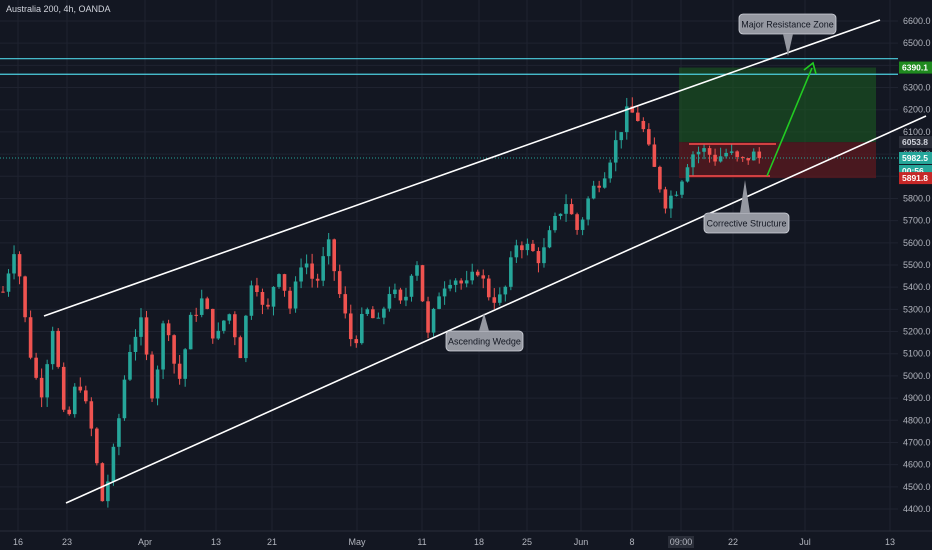 This screenshot has height=550, width=932. Describe the element at coordinates (787, 34) in the screenshot. I see `major-resistance-callout: Major Resistance Zone` at that location.